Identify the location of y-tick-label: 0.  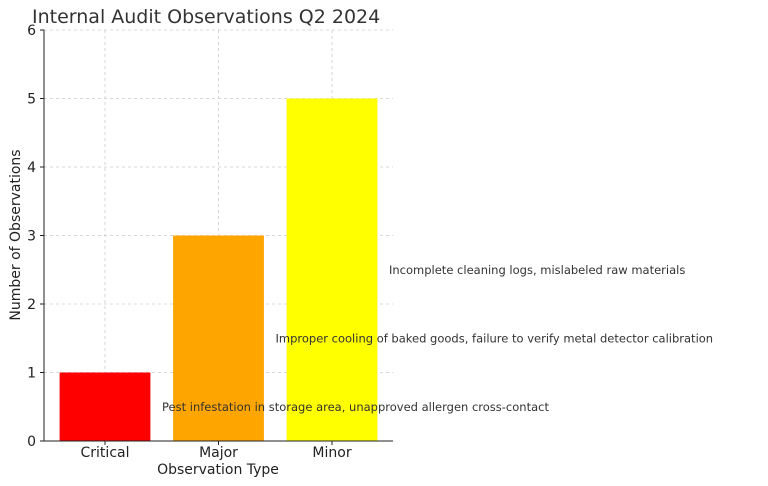
(31, 442).